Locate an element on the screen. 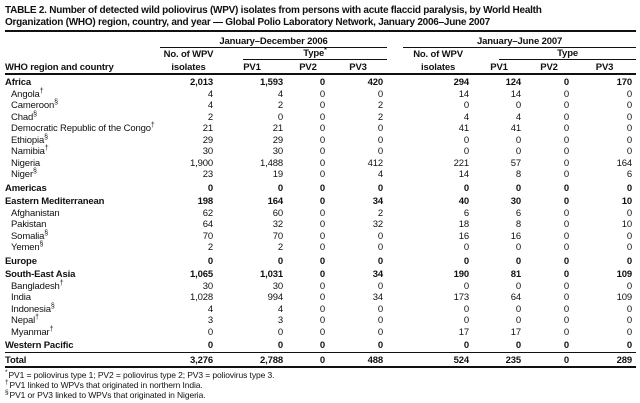 Image resolution: width=640 pixels, height=403 pixels. value-cell: 2,013 is located at coordinates (201, 82).